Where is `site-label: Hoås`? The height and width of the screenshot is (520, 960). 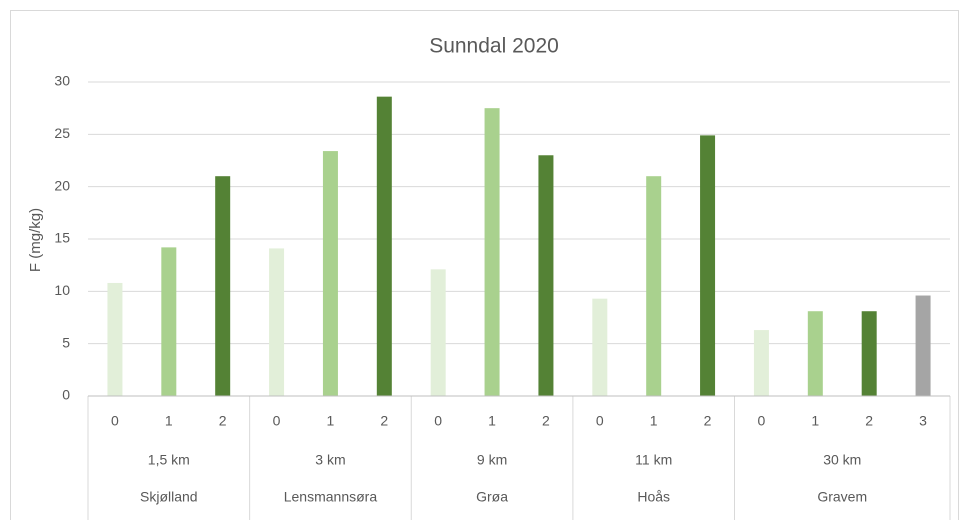 site-label: Hoås is located at coordinates (653, 497).